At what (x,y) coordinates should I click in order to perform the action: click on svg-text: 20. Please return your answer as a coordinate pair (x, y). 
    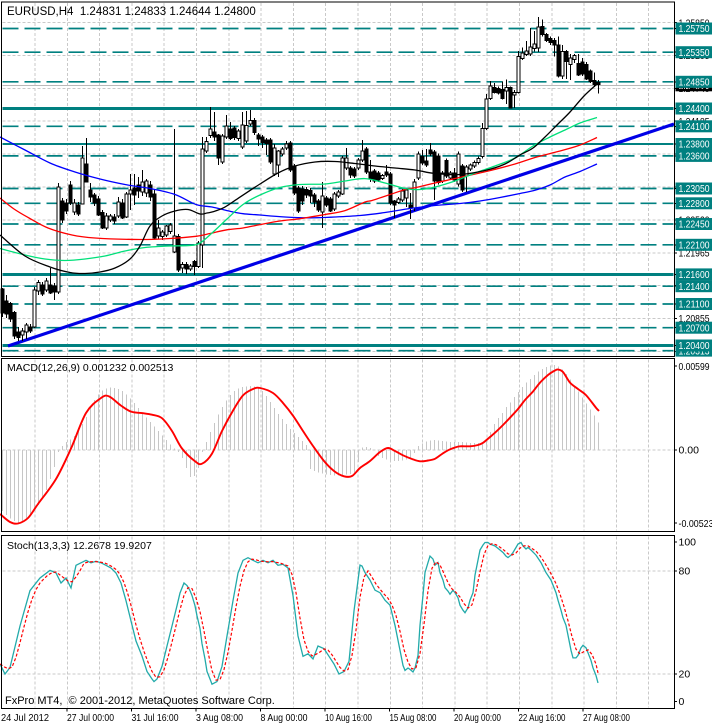
    Looking at the image, I should click on (685, 675).